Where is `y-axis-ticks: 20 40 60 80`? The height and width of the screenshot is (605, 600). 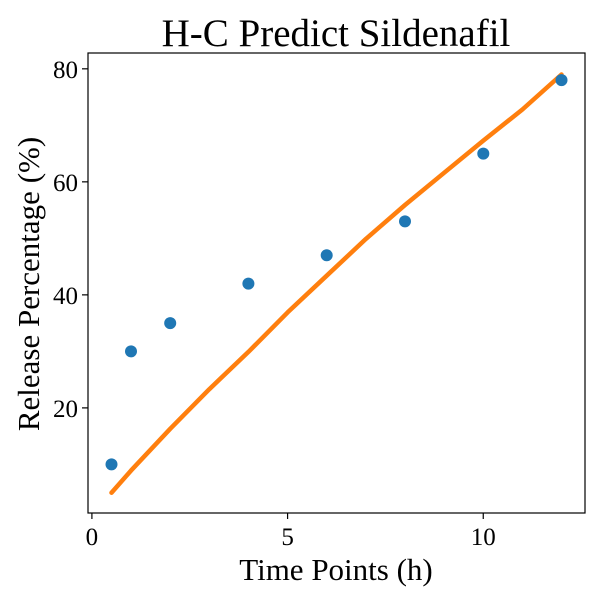 y-axis-ticks: 20 40 60 80 is located at coordinates (70, 240).